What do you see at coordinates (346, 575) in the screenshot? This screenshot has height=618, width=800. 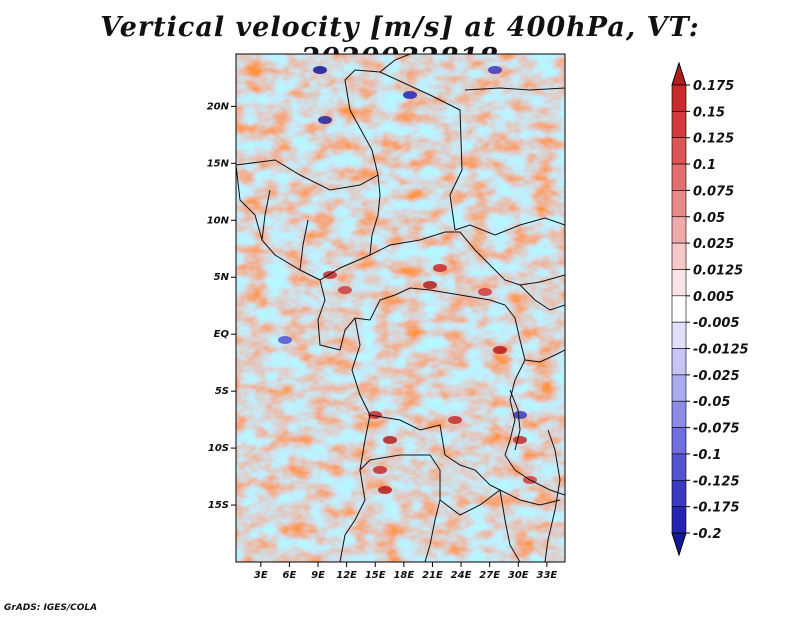 I see `lon-label: 12E` at bounding box center [346, 575].